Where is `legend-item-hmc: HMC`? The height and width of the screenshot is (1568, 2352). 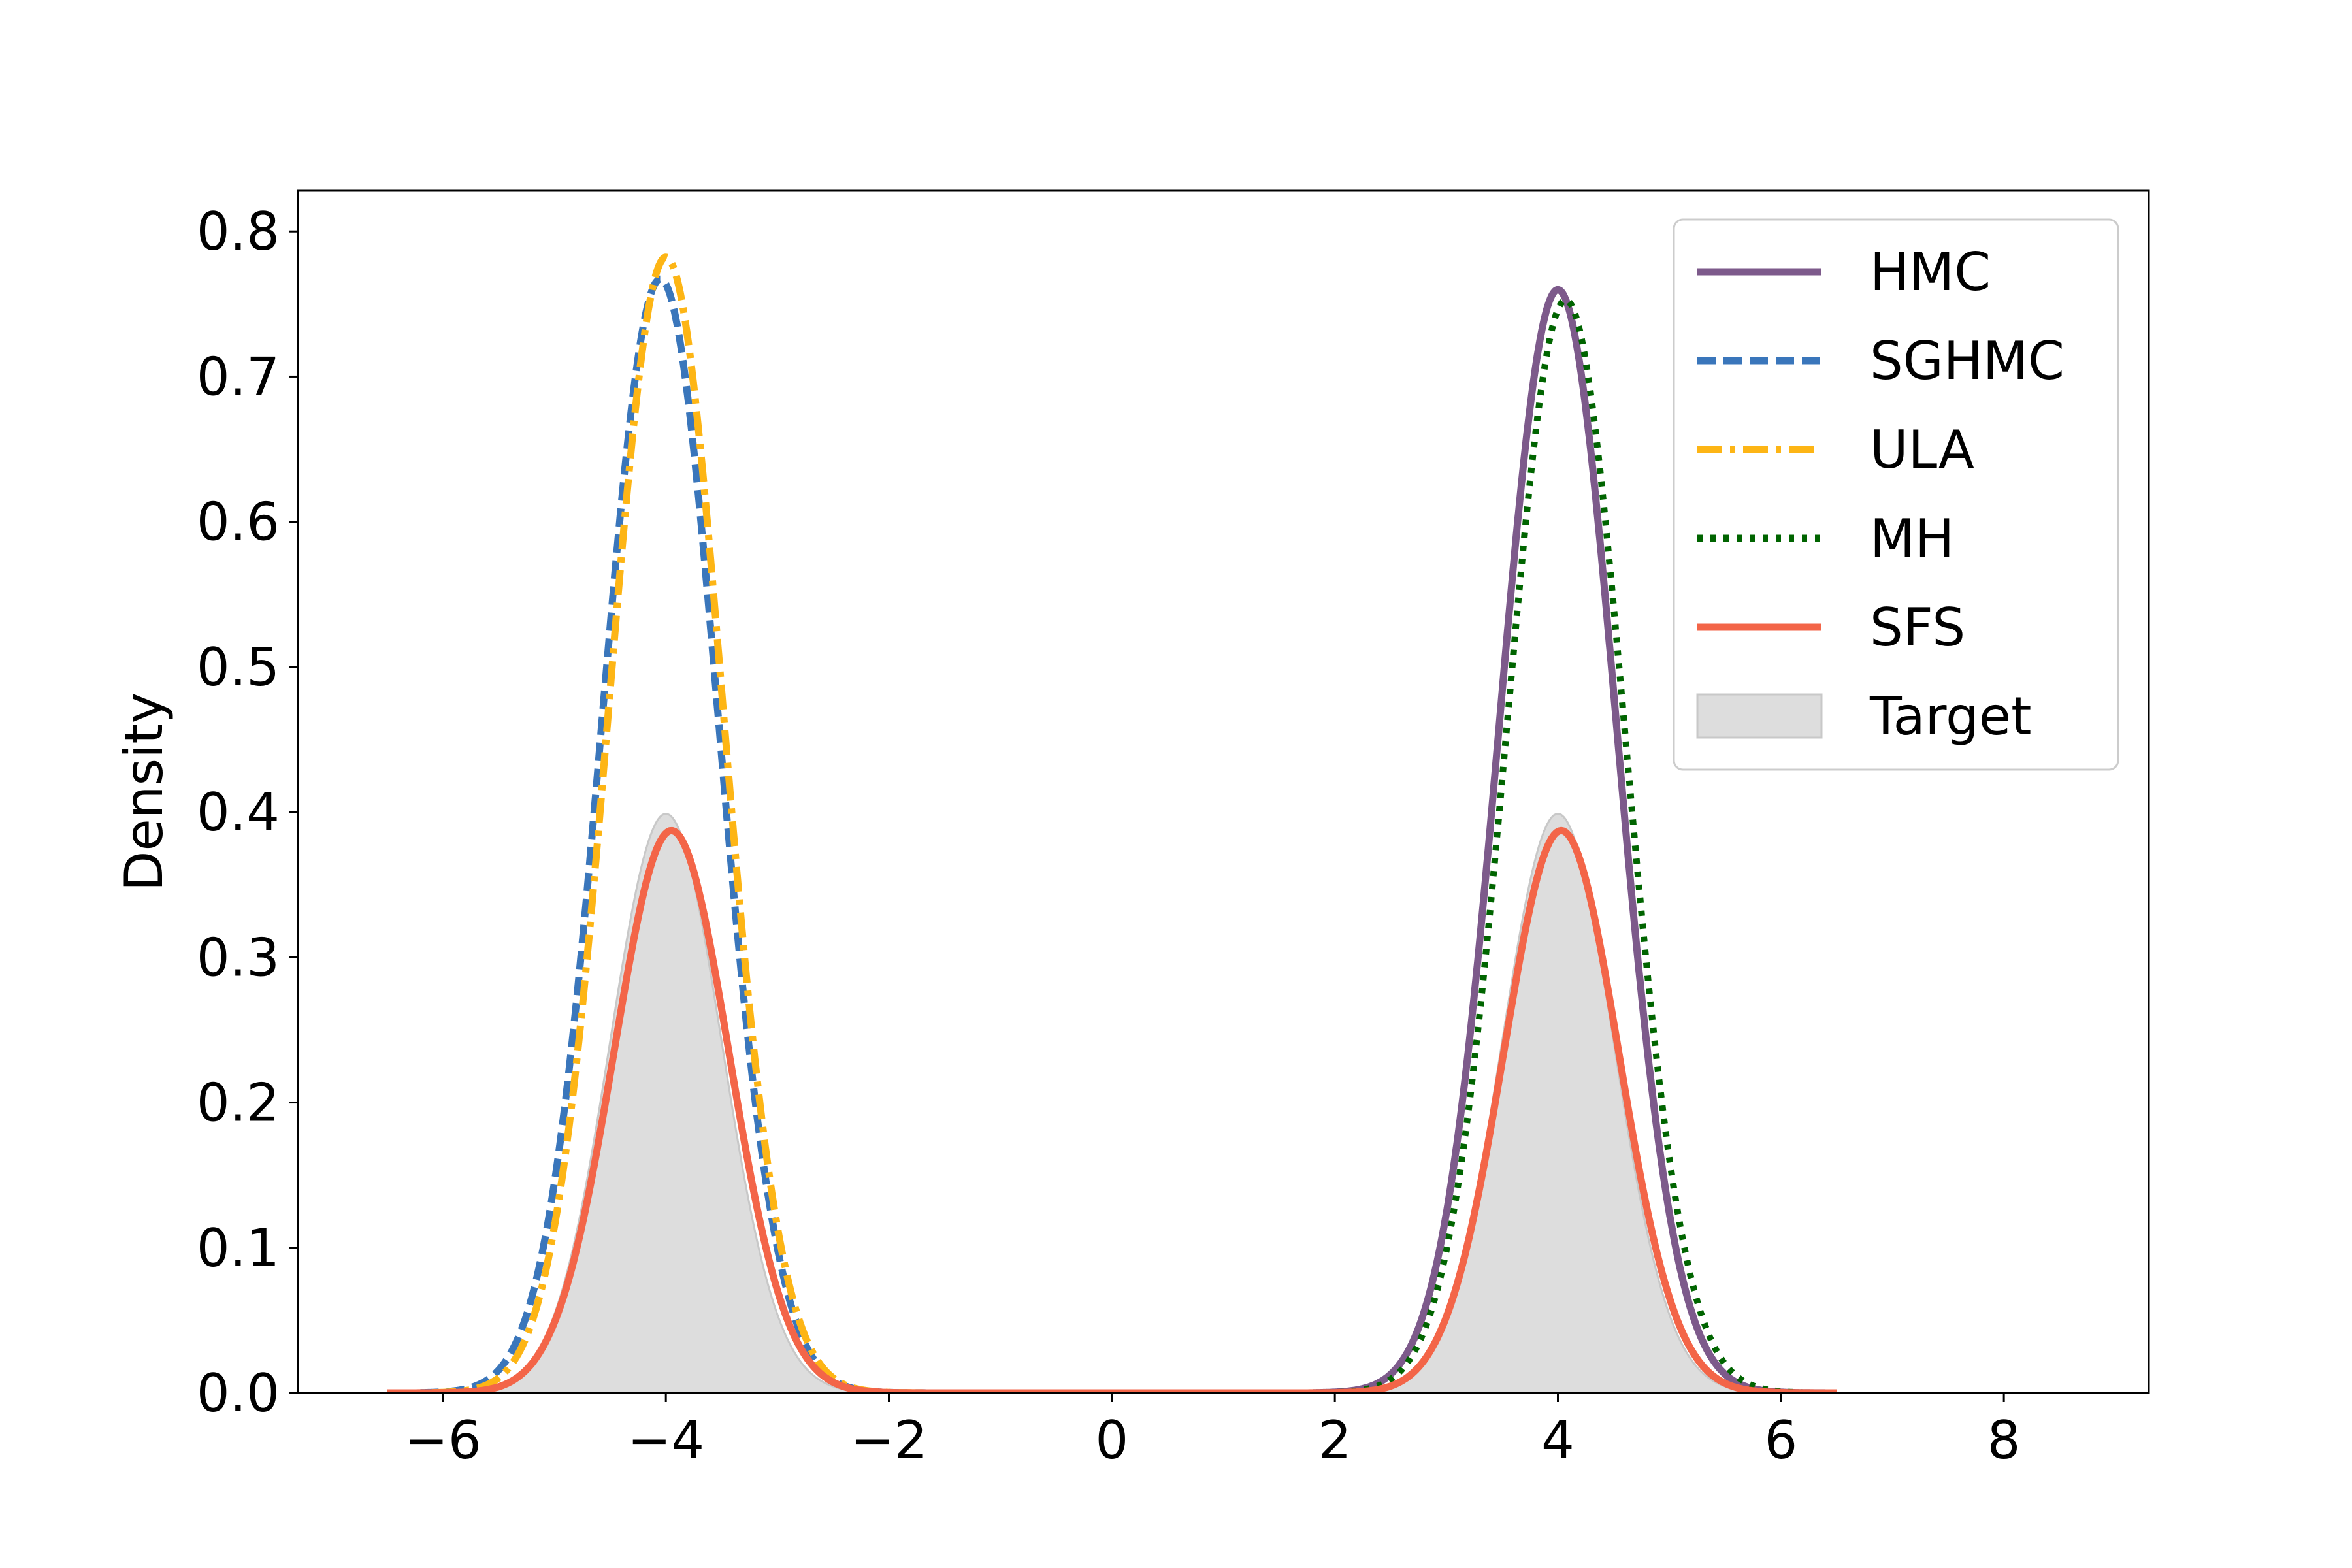
legend-item-hmc: HMC is located at coordinates (1844, 272).